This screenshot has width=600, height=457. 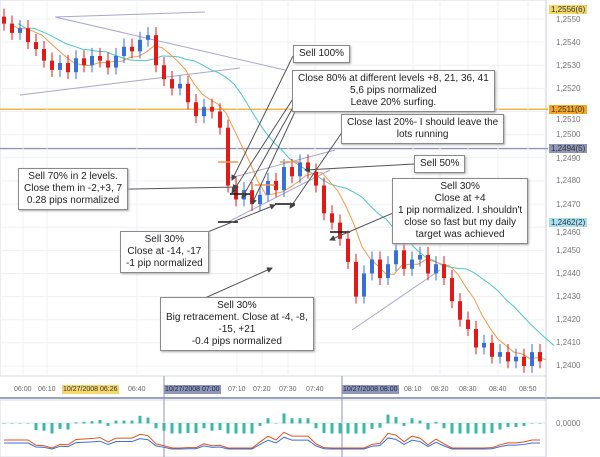 What do you see at coordinates (568, 204) in the screenshot?
I see `y-tick-label: 1,2470` at bounding box center [568, 204].